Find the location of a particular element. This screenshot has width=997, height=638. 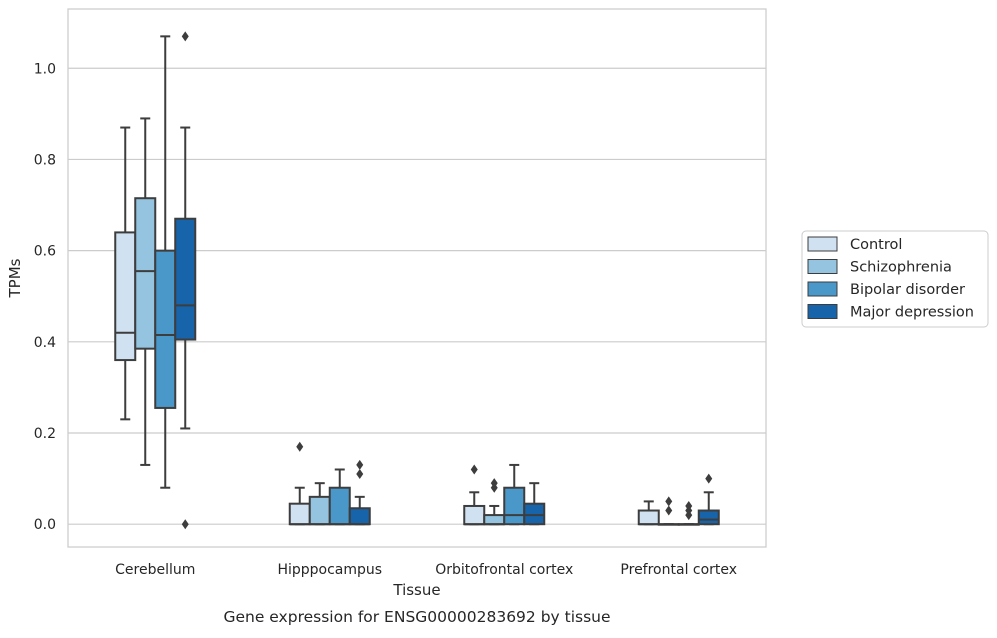

x-tick-label: Orbitofrontal cortex is located at coordinates (504, 570).